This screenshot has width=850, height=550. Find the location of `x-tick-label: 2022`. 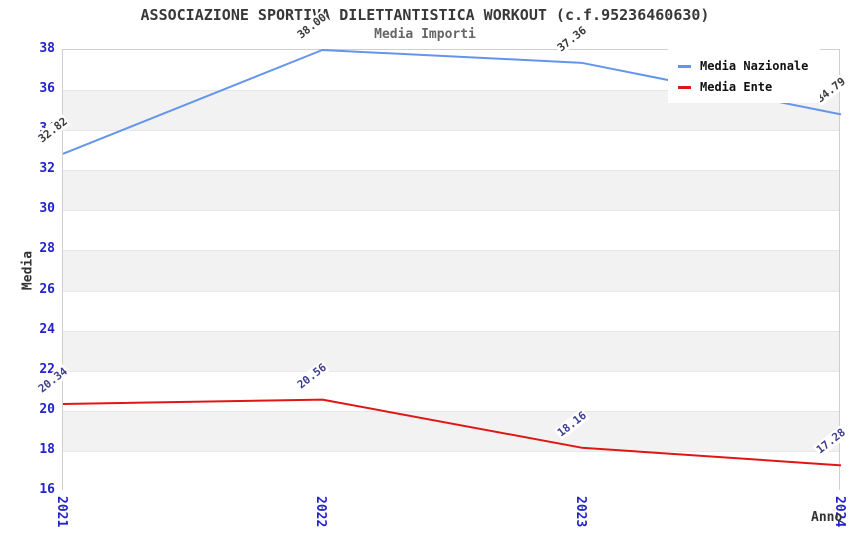

x-tick-label: 2022 is located at coordinates (321, 512).